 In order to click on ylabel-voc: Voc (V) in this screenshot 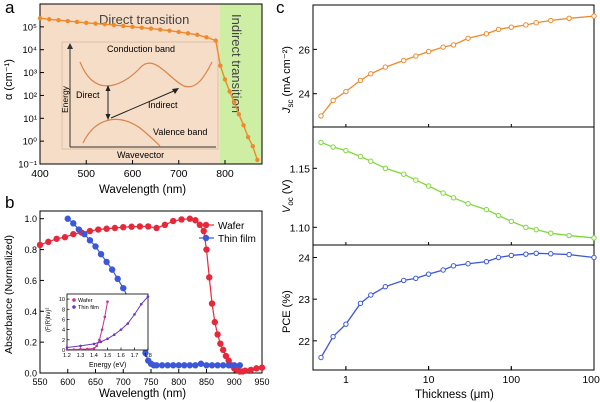, I will do `click(288, 196)`.